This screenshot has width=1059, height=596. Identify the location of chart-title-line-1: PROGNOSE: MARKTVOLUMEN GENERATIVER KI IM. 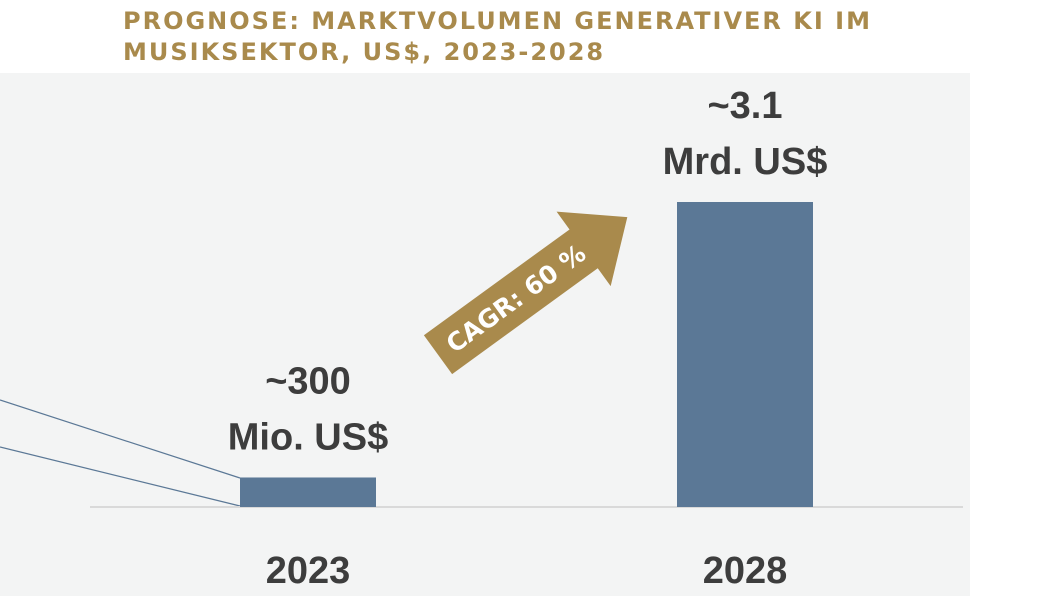
(497, 21).